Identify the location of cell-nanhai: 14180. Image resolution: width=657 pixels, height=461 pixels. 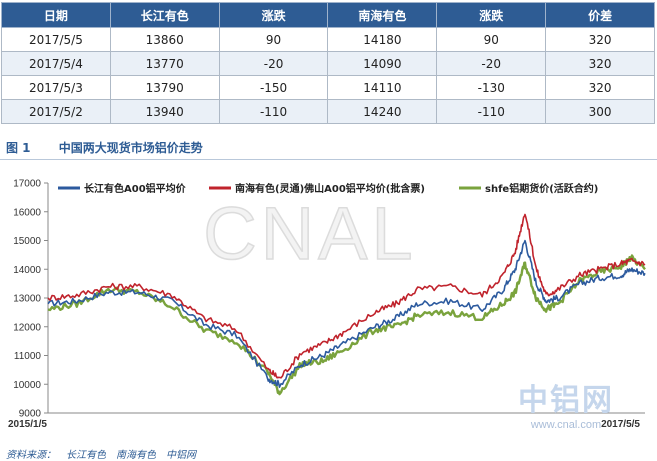
(382, 39).